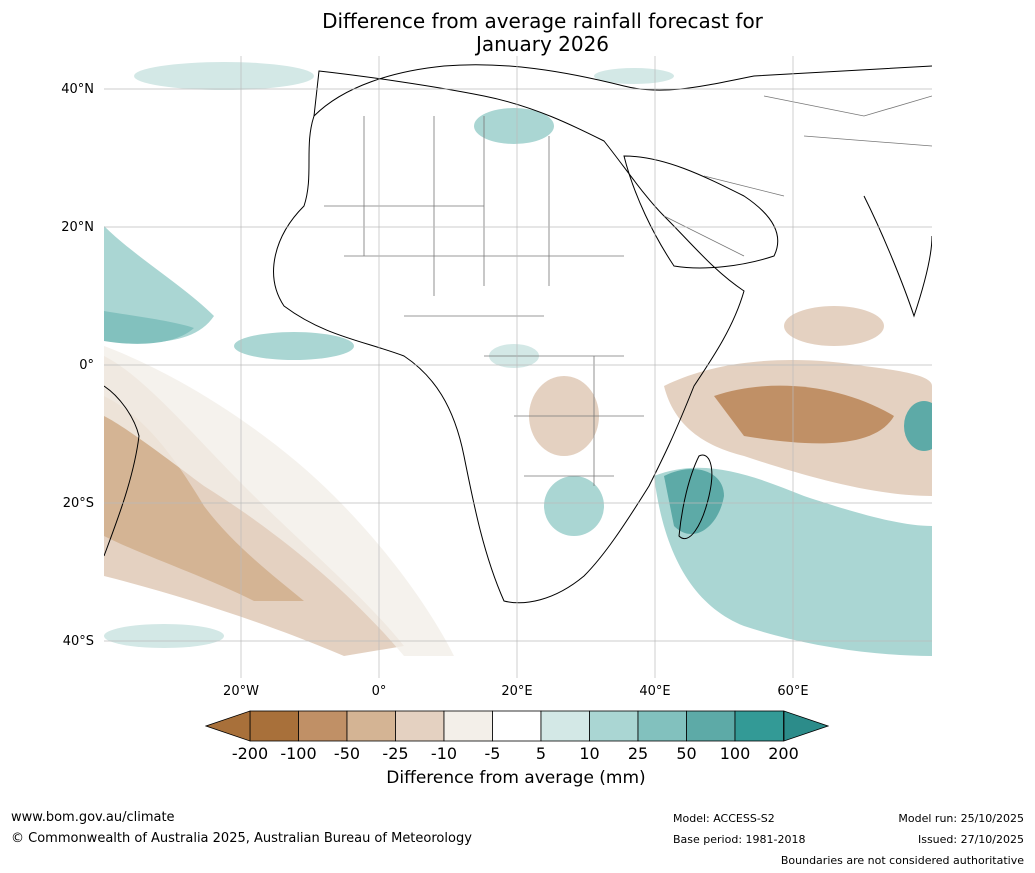 Image resolution: width=1035 pixels, height=873 pixels. What do you see at coordinates (279, 501) in the screenshot?
I see `dry-region-atlantic-outer` at bounding box center [279, 501].